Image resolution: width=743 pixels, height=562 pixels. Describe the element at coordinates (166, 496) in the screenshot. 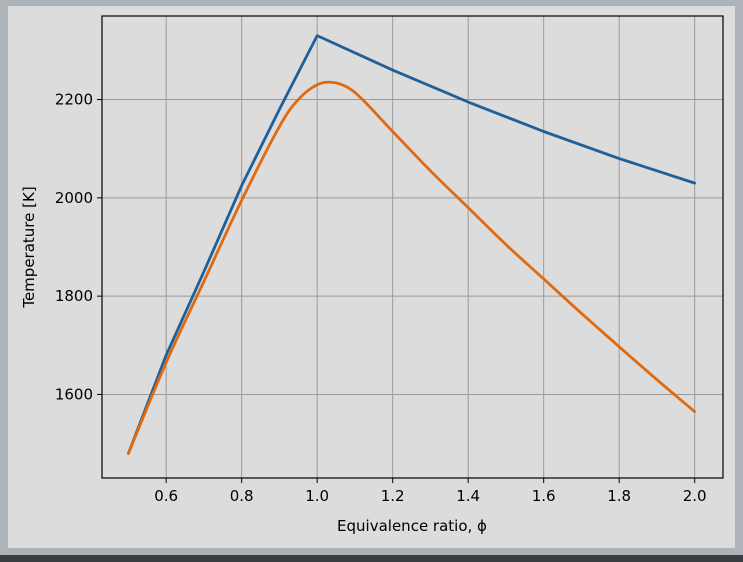

I see `x-tick-label: 0.6` at that location.